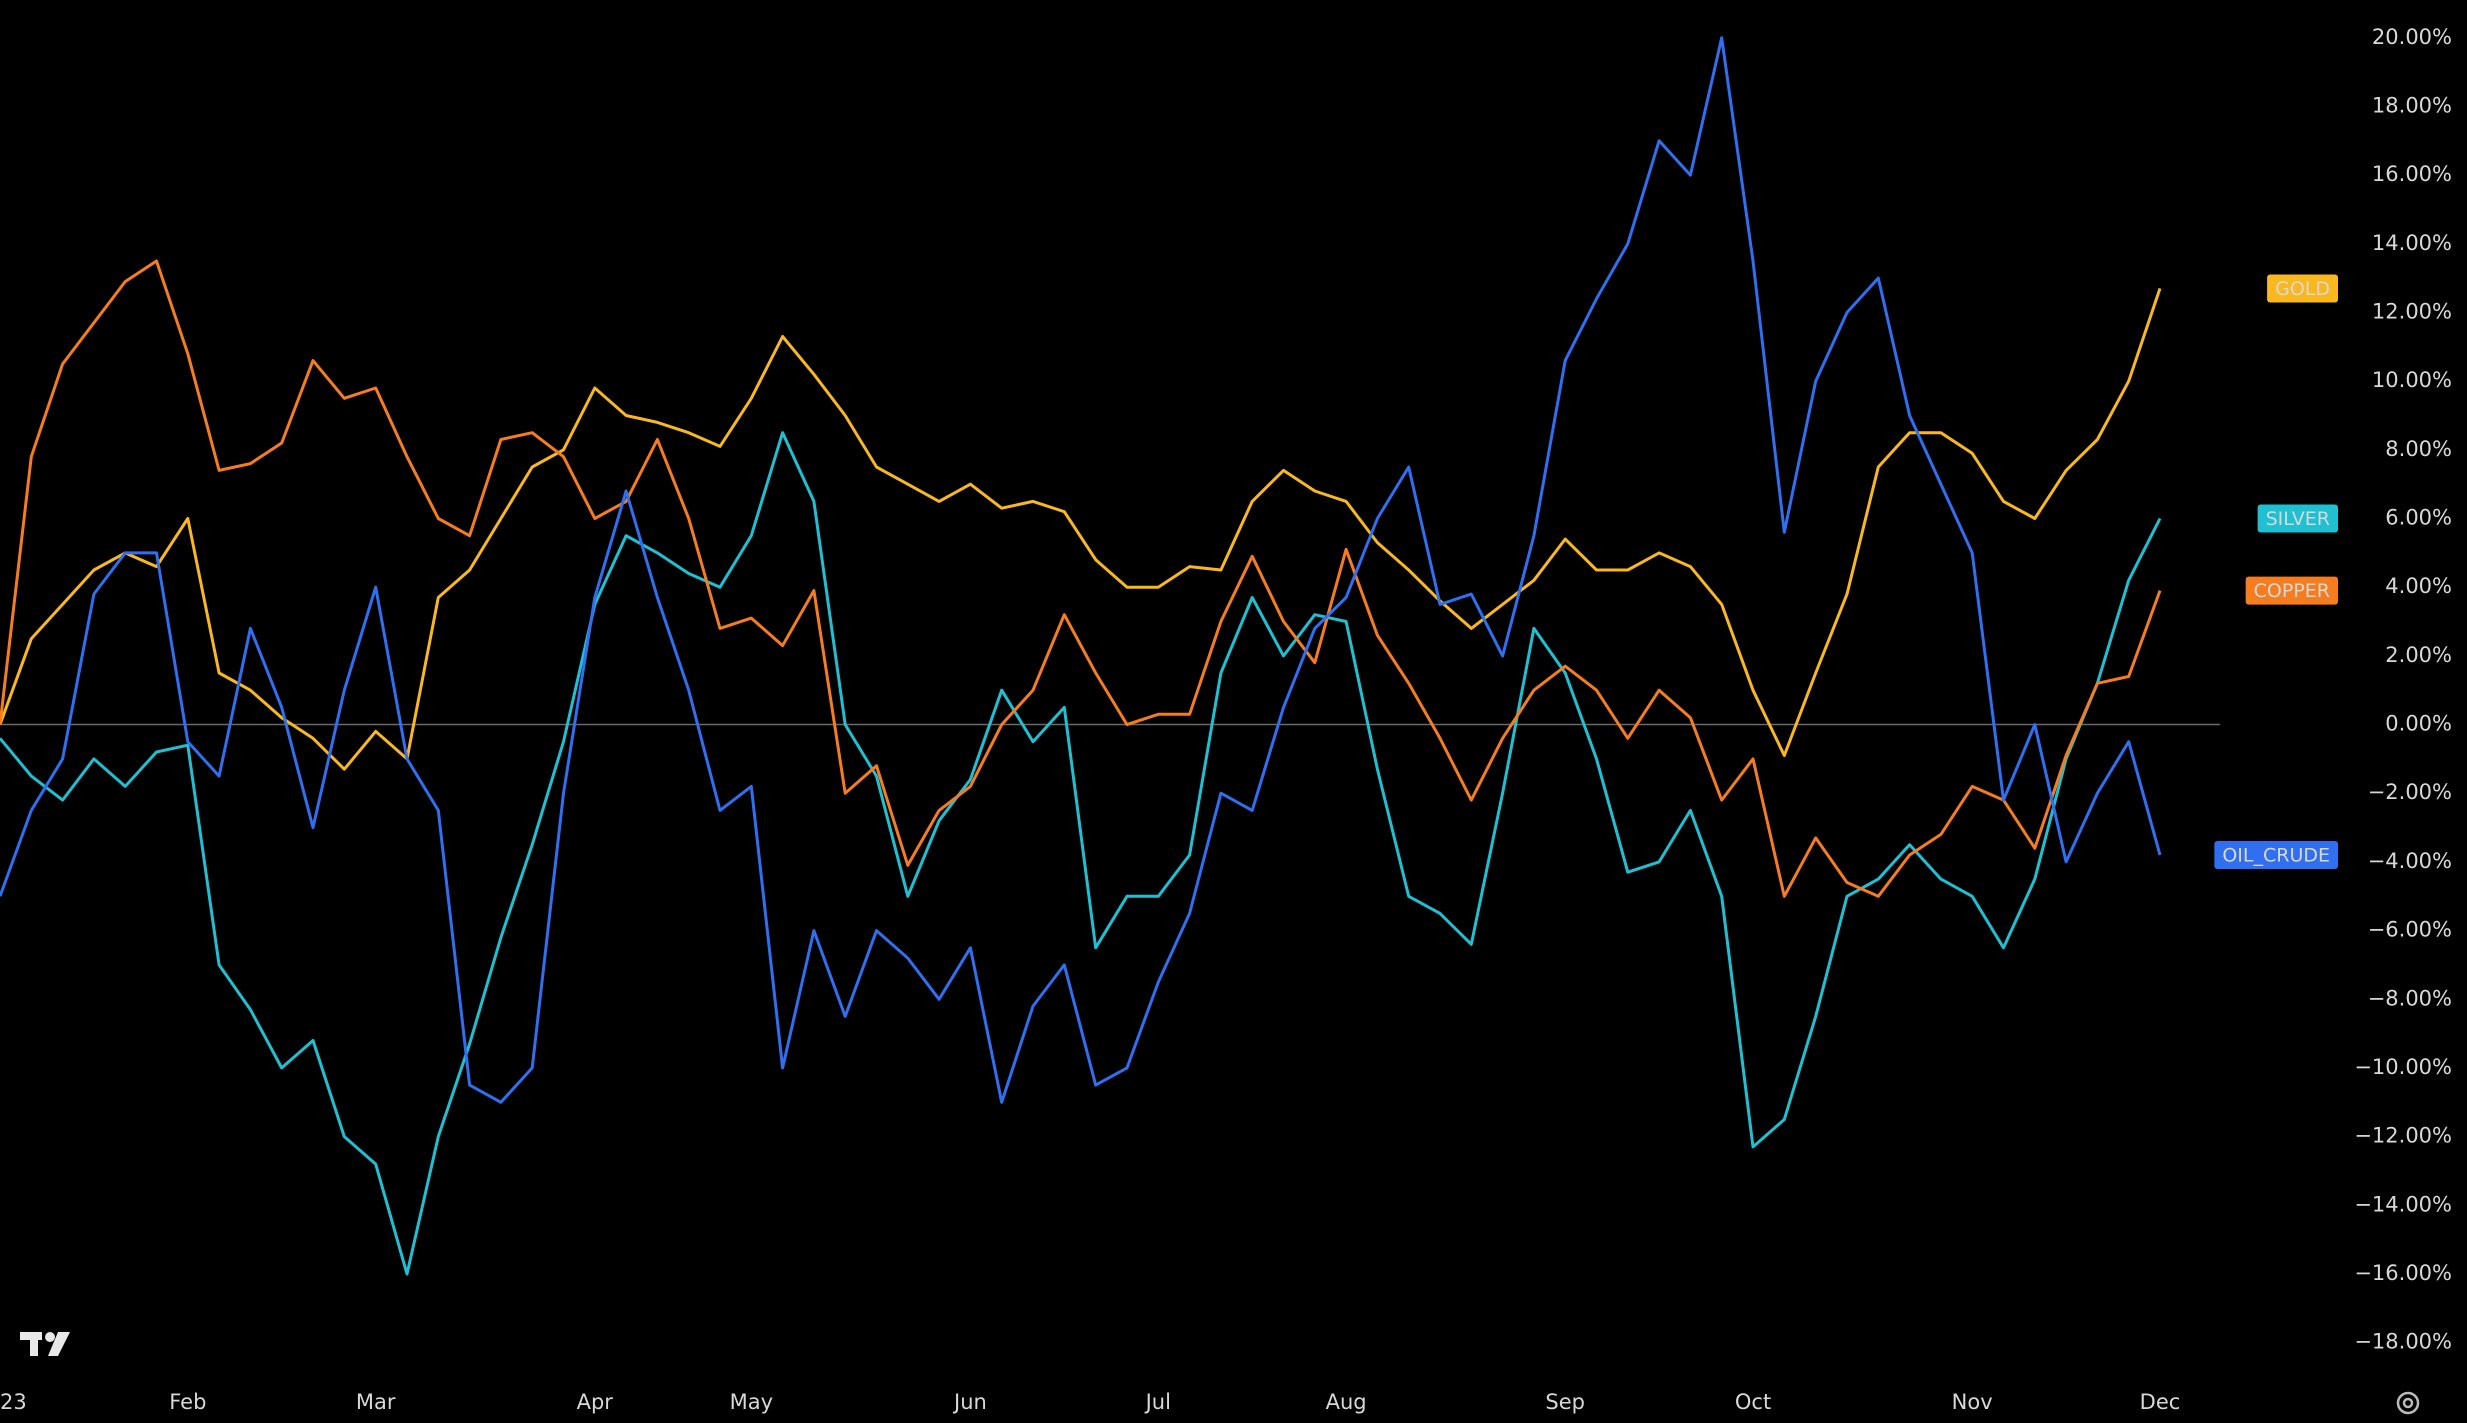 The width and height of the screenshot is (2467, 1423). What do you see at coordinates (376, 1402) in the screenshot?
I see `x-tick-label: Mar` at bounding box center [376, 1402].